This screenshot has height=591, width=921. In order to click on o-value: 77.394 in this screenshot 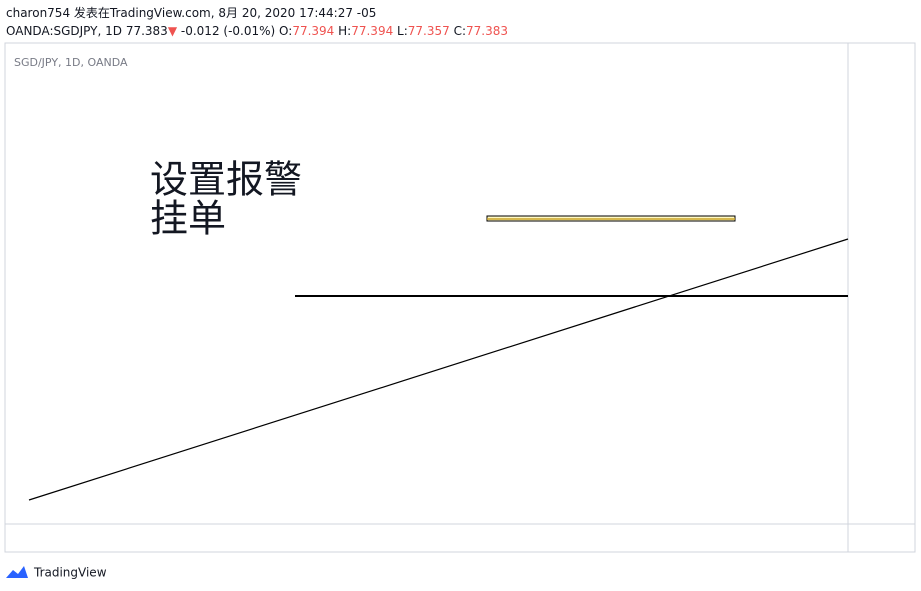, I will do `click(313, 31)`.